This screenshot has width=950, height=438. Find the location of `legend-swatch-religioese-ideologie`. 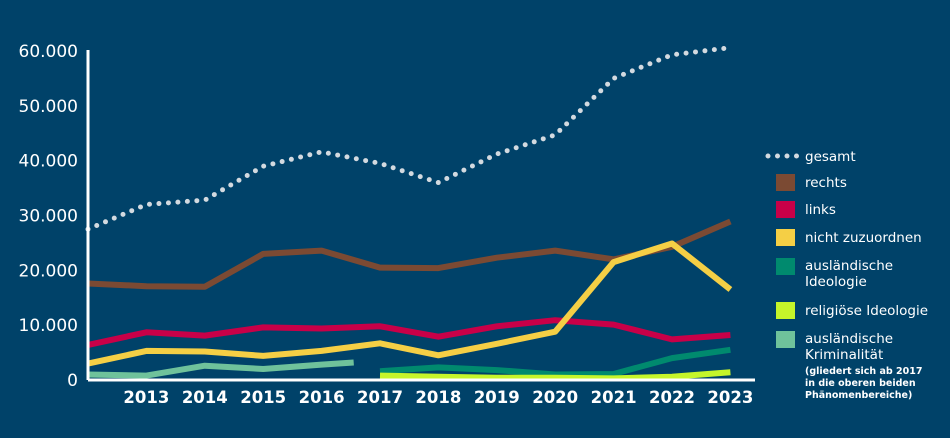

legend-swatch-religioese-ideologie is located at coordinates (785, 310).